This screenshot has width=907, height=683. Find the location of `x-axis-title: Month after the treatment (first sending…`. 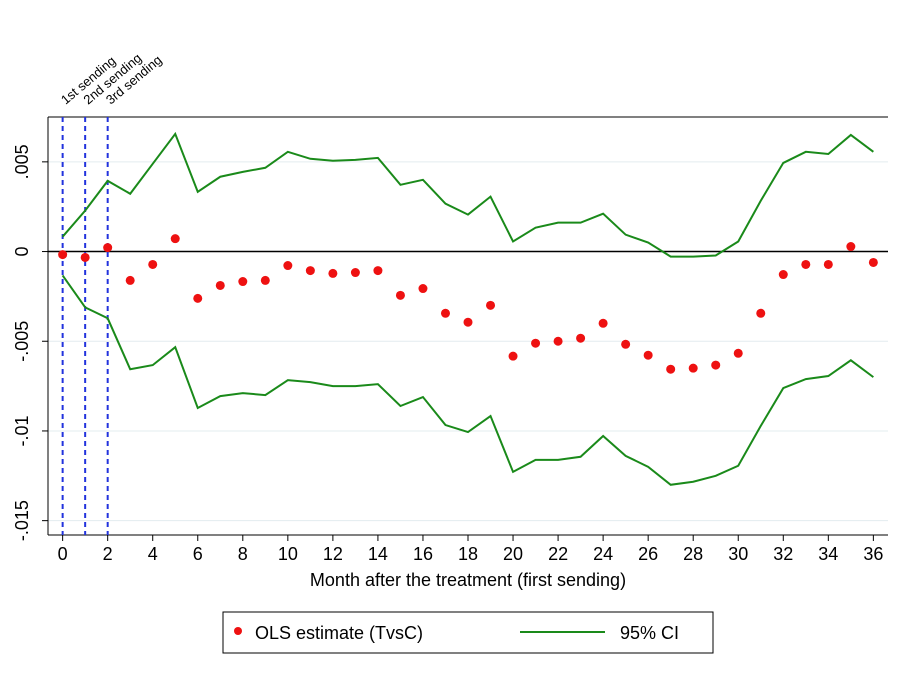

x-axis-title: Month after the treatment (first sending… is located at coordinates (468, 580).